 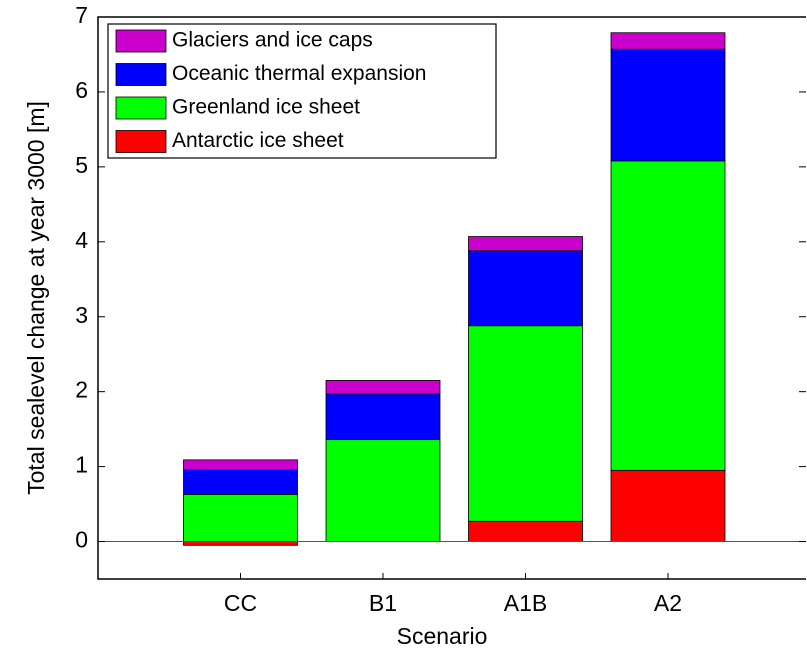 What do you see at coordinates (258, 140) in the screenshot?
I see `legend-label: Antarctic ice sheet` at bounding box center [258, 140].